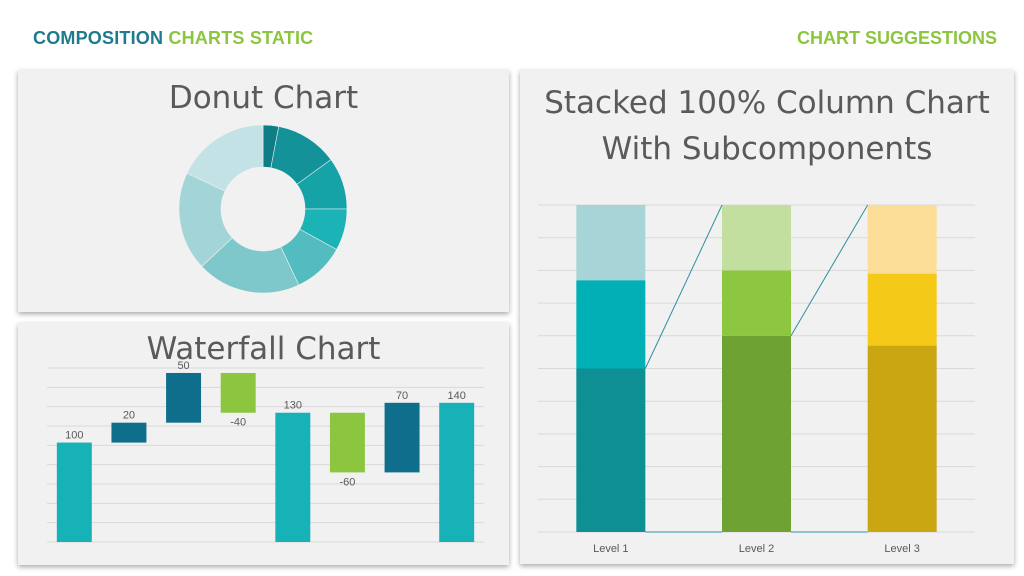 Image resolution: width=1024 pixels, height=576 pixels. I want to click on donut-slice, so click(225, 158).